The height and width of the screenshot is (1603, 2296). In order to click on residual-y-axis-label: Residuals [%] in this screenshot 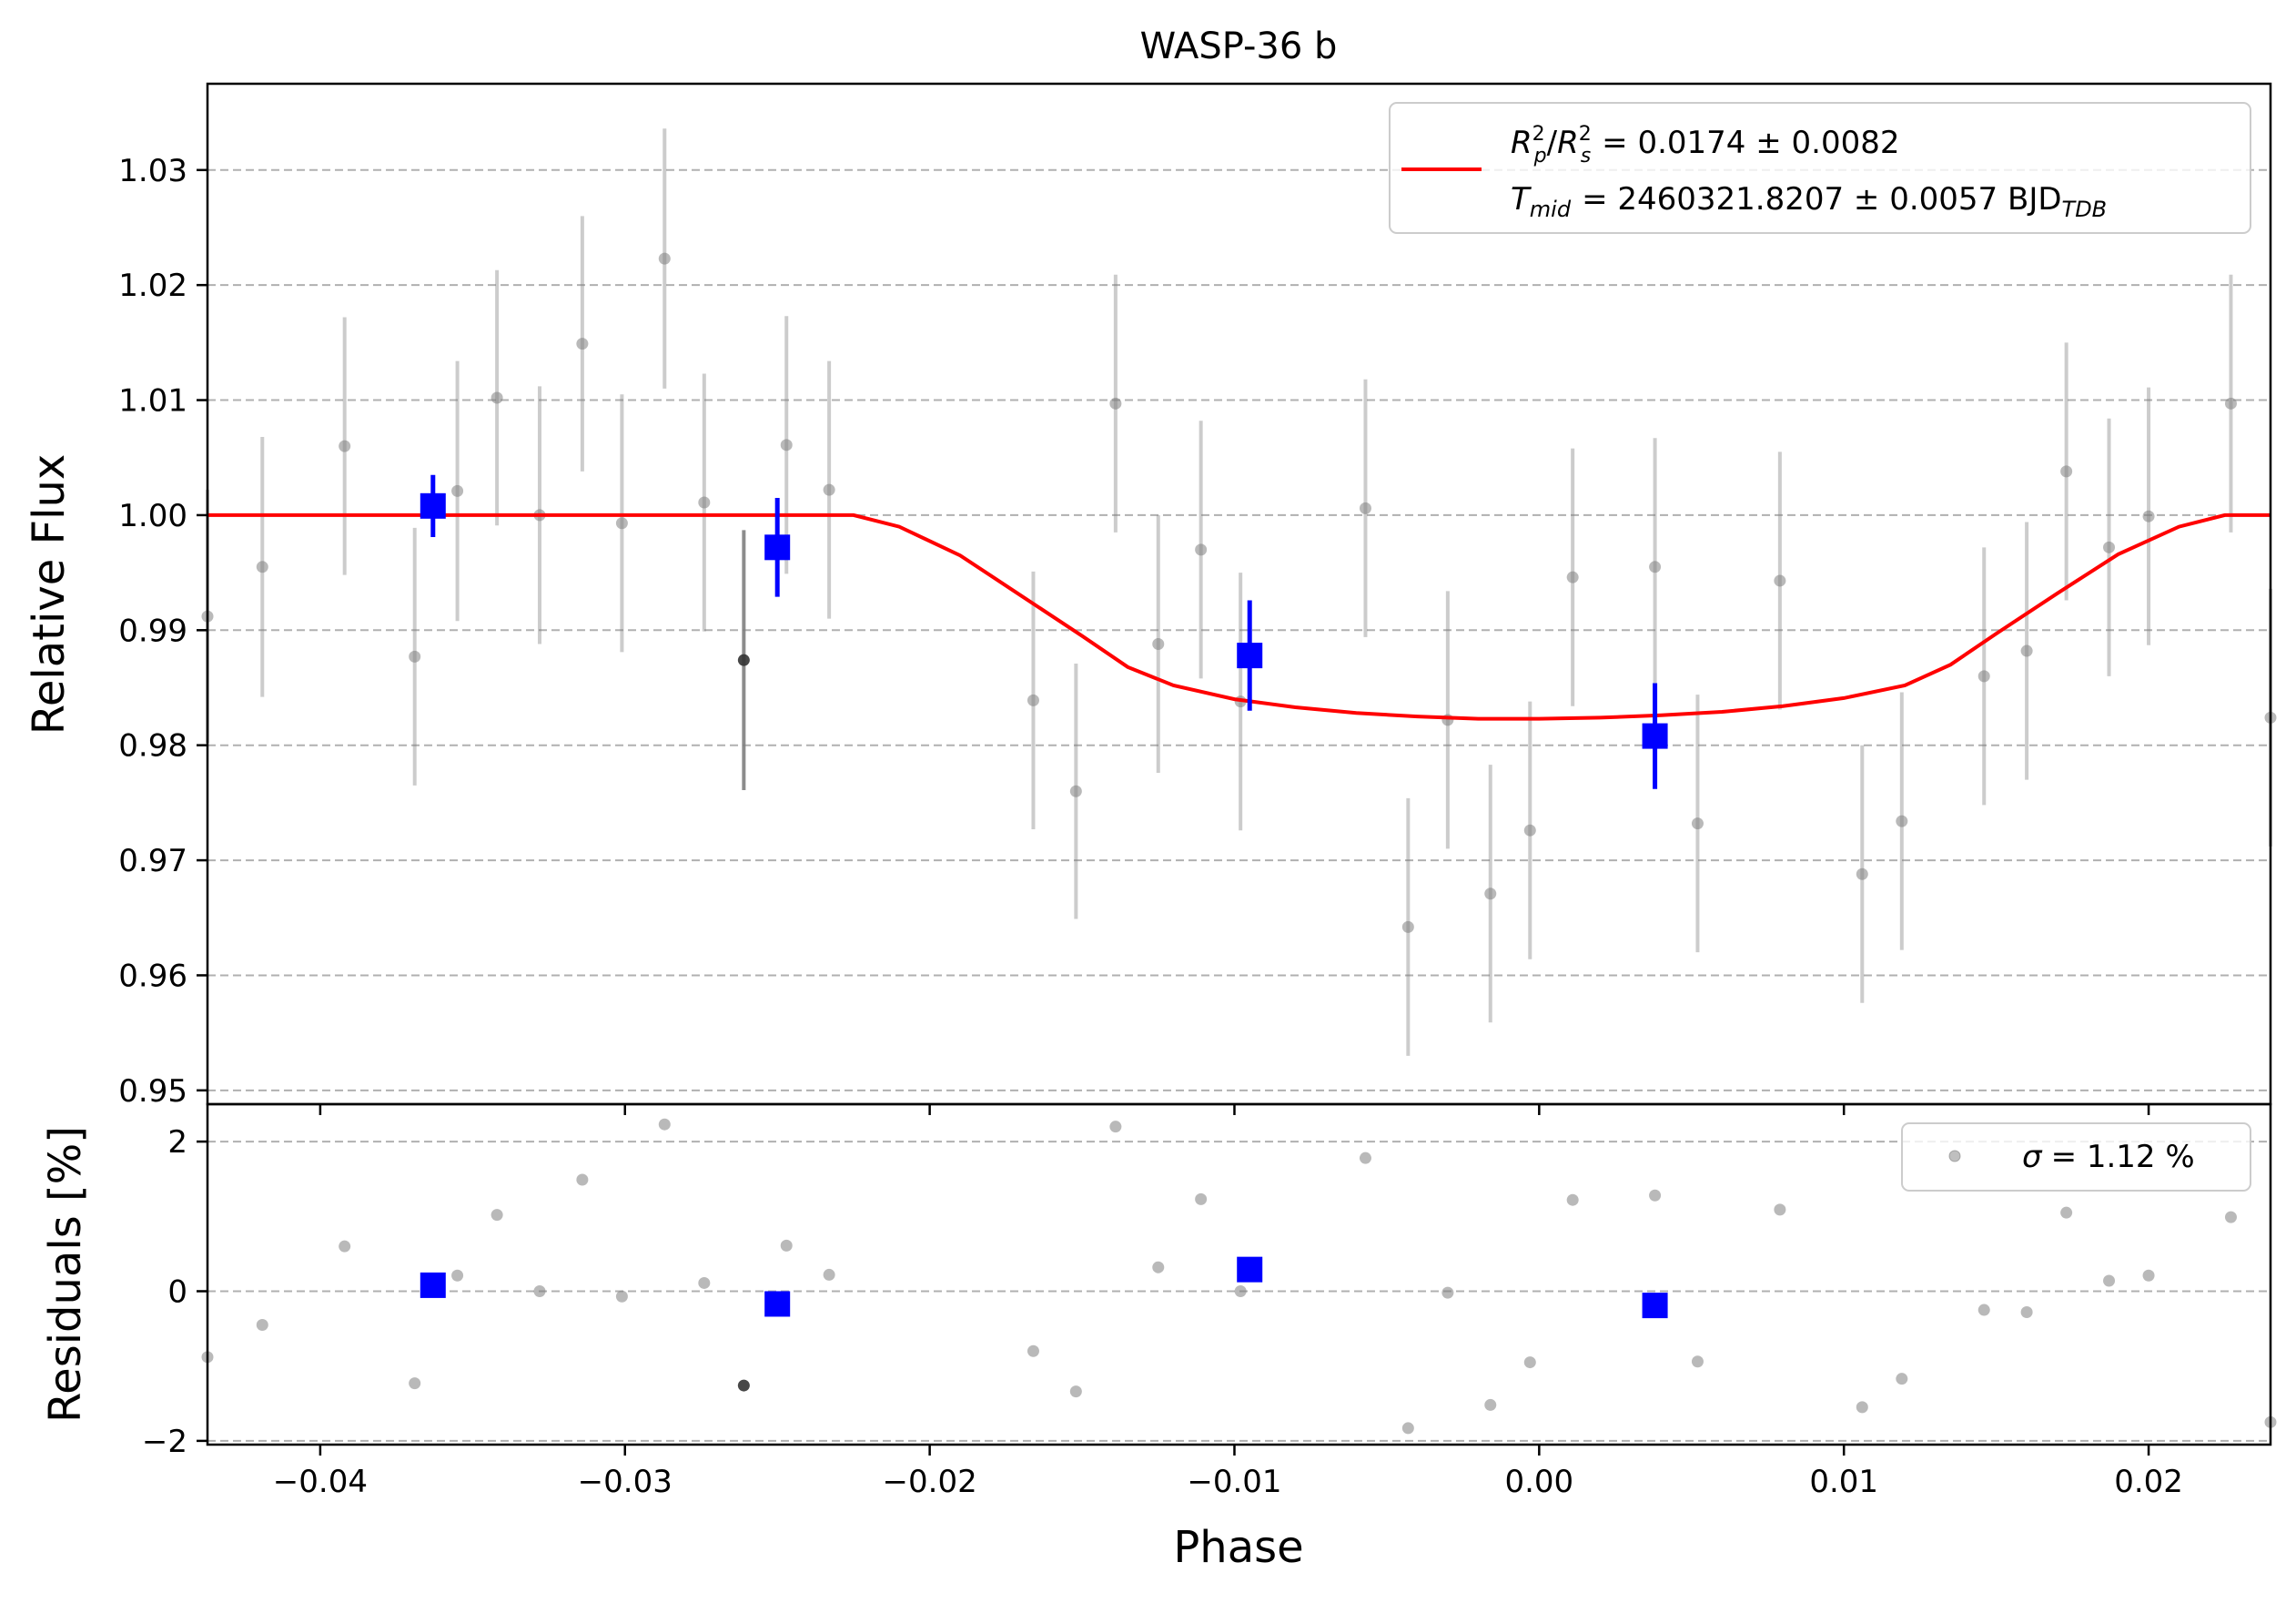, I will do `click(65, 1274)`.